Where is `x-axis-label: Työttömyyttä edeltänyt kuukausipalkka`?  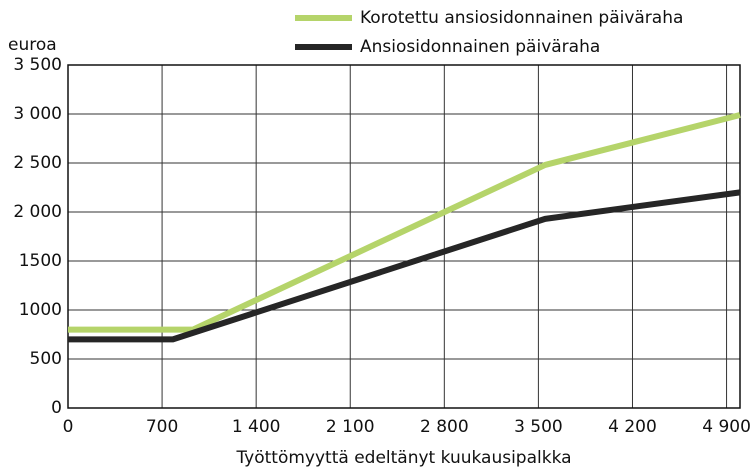
x-axis-label: Työttömyyttä edeltänyt kuukausipalkka is located at coordinates (403, 458).